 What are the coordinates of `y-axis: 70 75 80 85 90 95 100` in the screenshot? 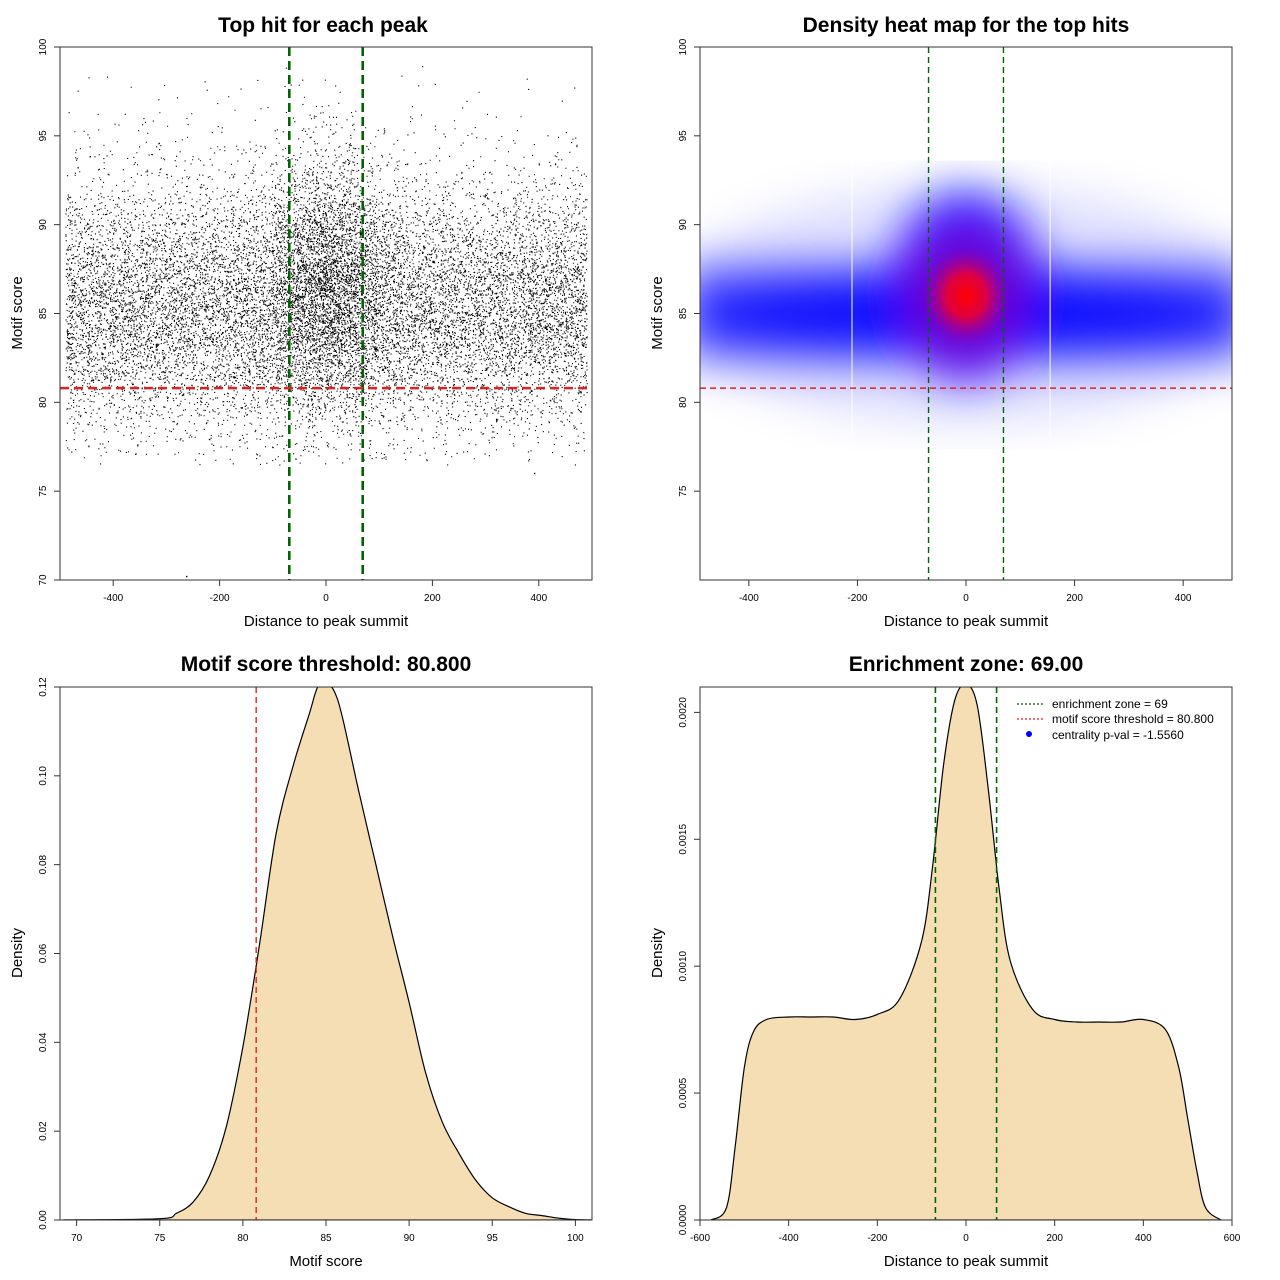 It's located at (49, 312).